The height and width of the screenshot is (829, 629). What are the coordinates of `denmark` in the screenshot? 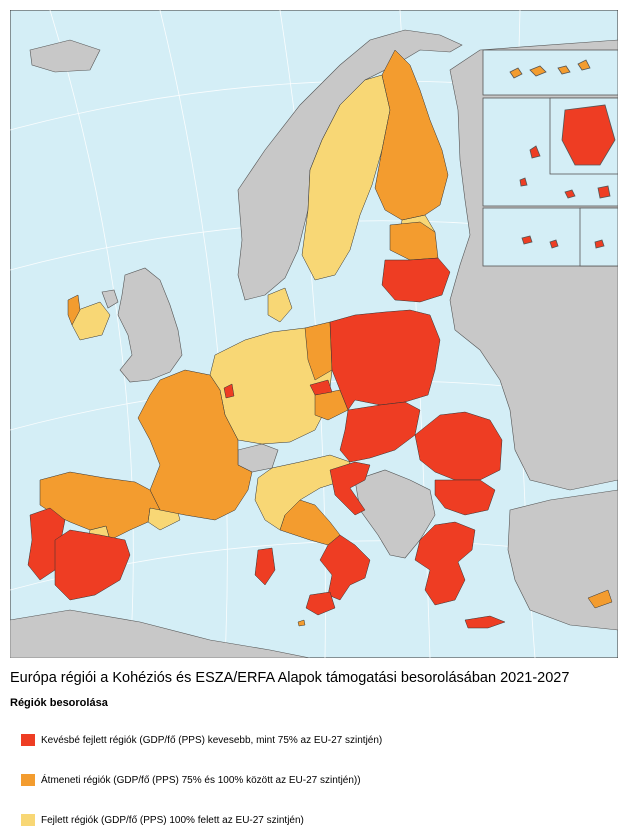 It's located at (280, 305).